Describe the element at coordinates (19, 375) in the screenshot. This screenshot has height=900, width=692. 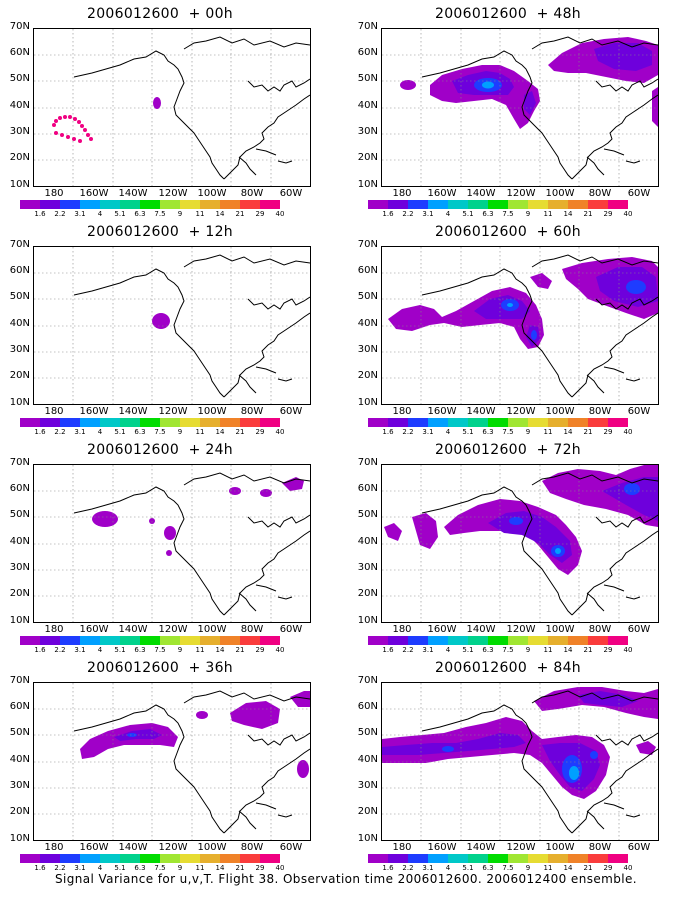
I see `lat-label: 20N` at that location.